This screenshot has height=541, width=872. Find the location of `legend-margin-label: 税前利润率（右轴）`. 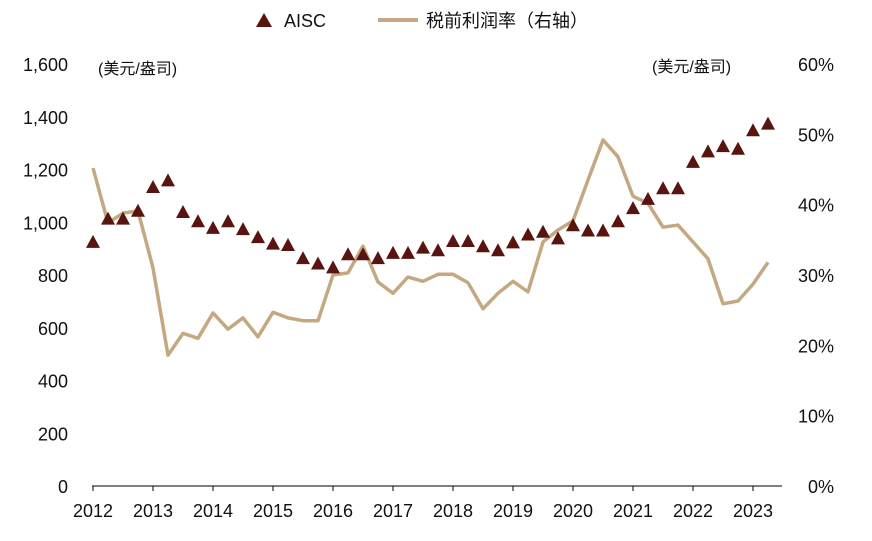

legend-margin-label: 税前利润率（右轴） is located at coordinates (507, 21).